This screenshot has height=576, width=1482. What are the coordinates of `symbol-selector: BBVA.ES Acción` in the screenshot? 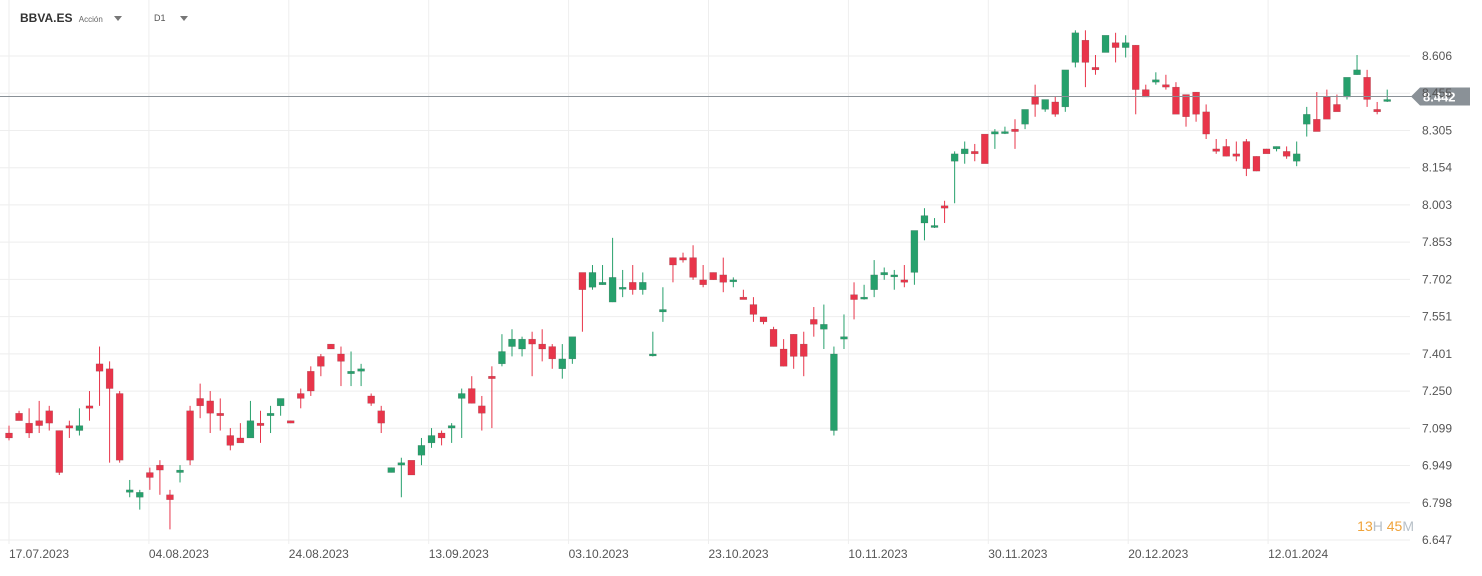 It's located at (71, 18).